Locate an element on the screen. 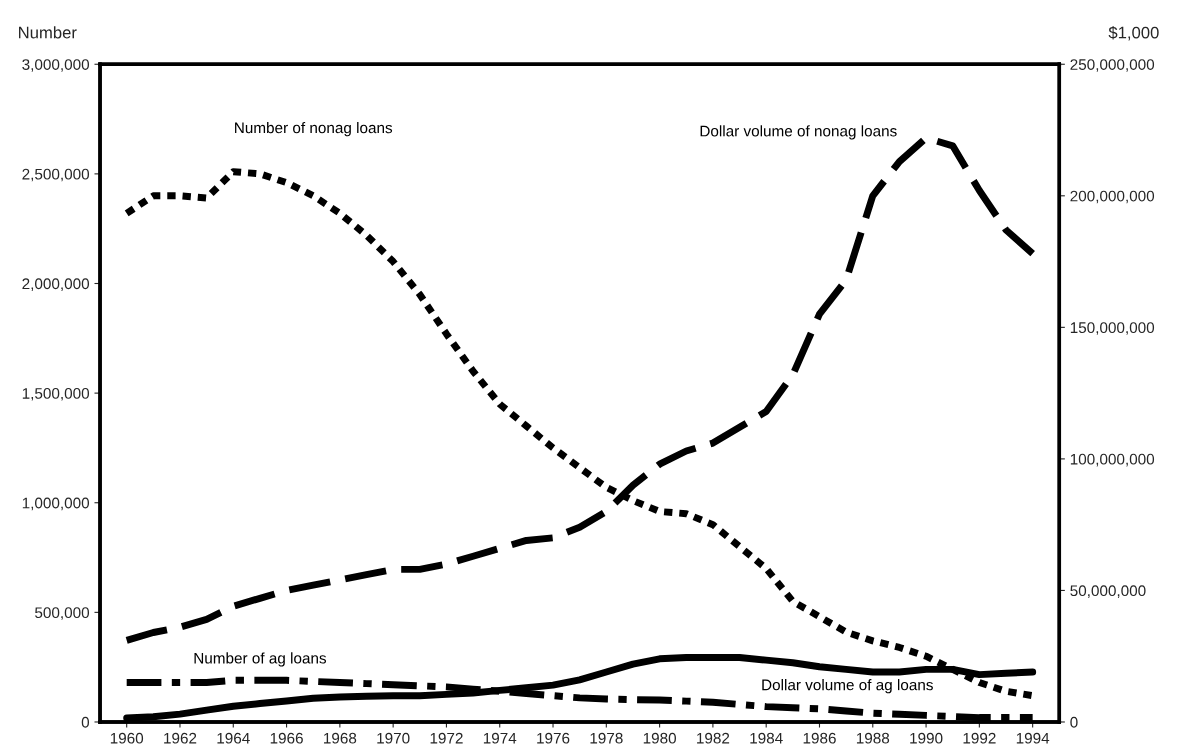  x-tick-label: 1980 is located at coordinates (660, 738).